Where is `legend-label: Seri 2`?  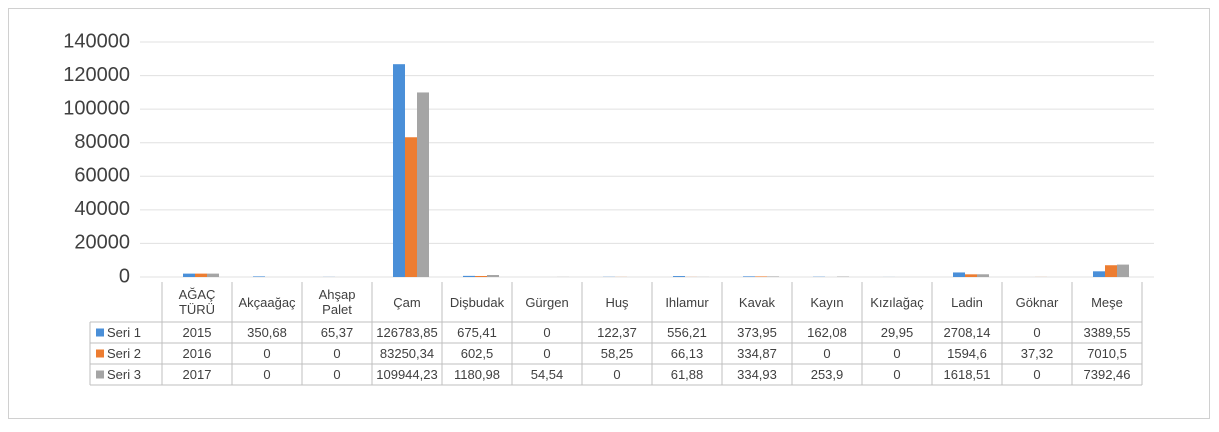
legend-label: Seri 2 is located at coordinates (124, 353).